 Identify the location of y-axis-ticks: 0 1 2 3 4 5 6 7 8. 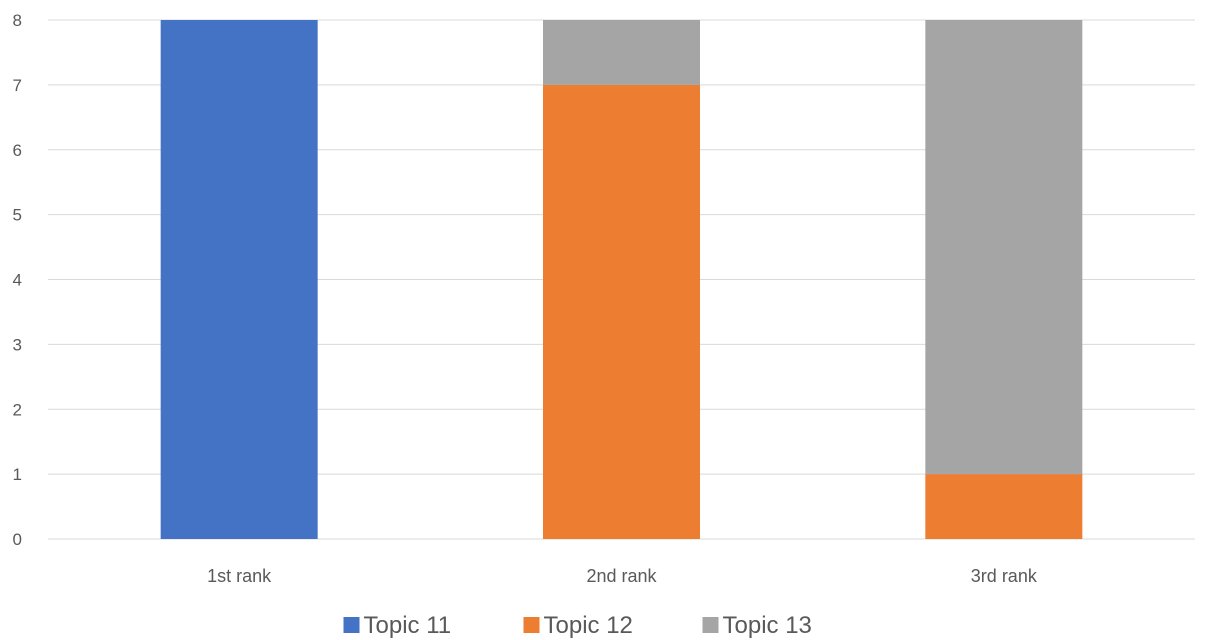
(17, 280).